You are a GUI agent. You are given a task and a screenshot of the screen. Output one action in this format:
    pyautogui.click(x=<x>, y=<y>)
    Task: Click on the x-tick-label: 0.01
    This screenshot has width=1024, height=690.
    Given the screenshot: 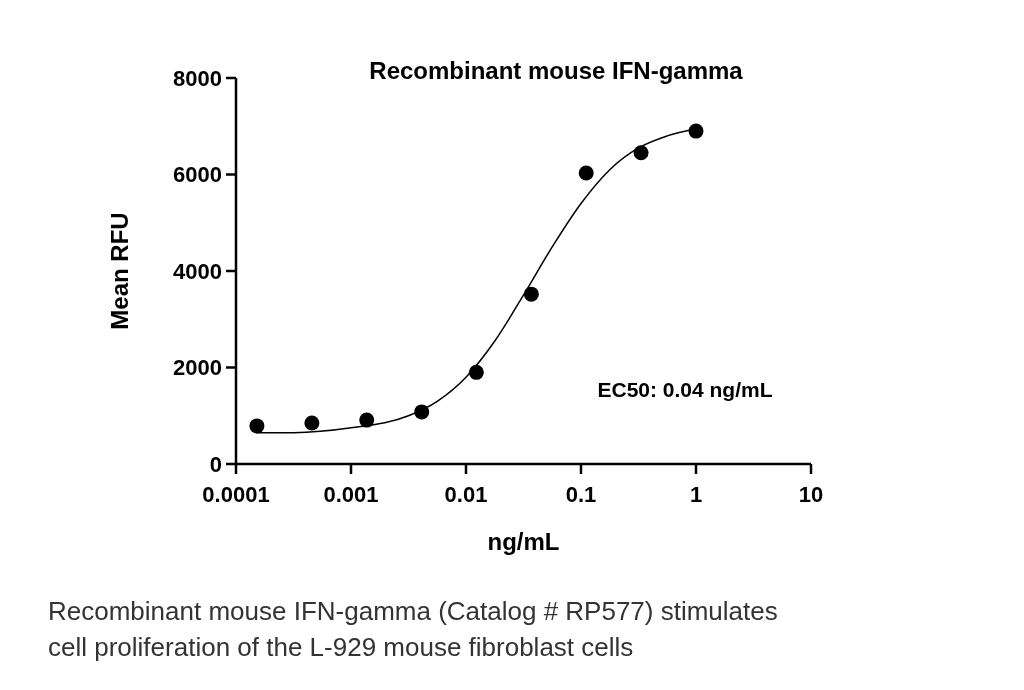 What is the action you would take?
    pyautogui.click(x=466, y=494)
    